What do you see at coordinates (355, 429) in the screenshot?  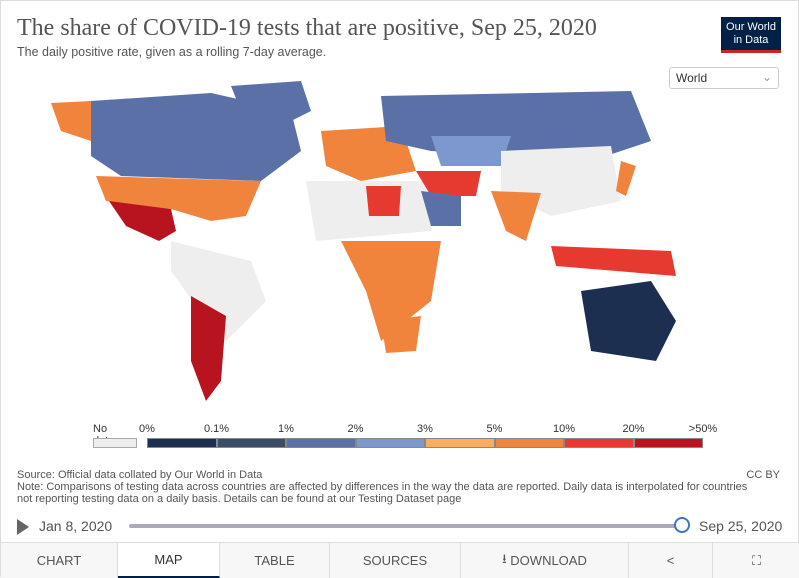 I see `legend-tick: 2%` at bounding box center [355, 429].